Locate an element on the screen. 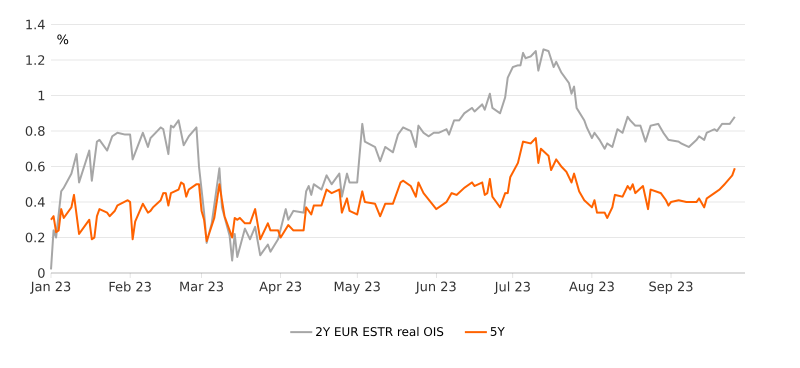 The image size is (800, 368). legend-label: 5Y is located at coordinates (497, 331).